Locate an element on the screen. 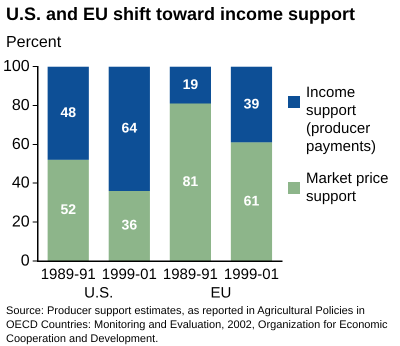  data-label: 81 is located at coordinates (190, 180).